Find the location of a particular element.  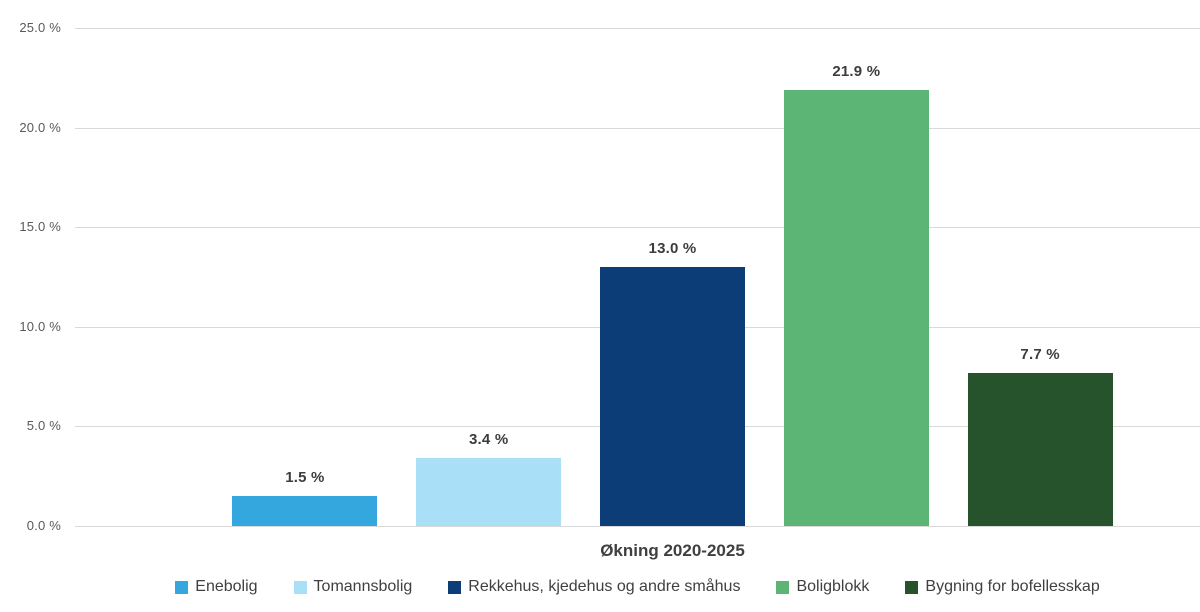

legend-item: Enebolig is located at coordinates (216, 587).